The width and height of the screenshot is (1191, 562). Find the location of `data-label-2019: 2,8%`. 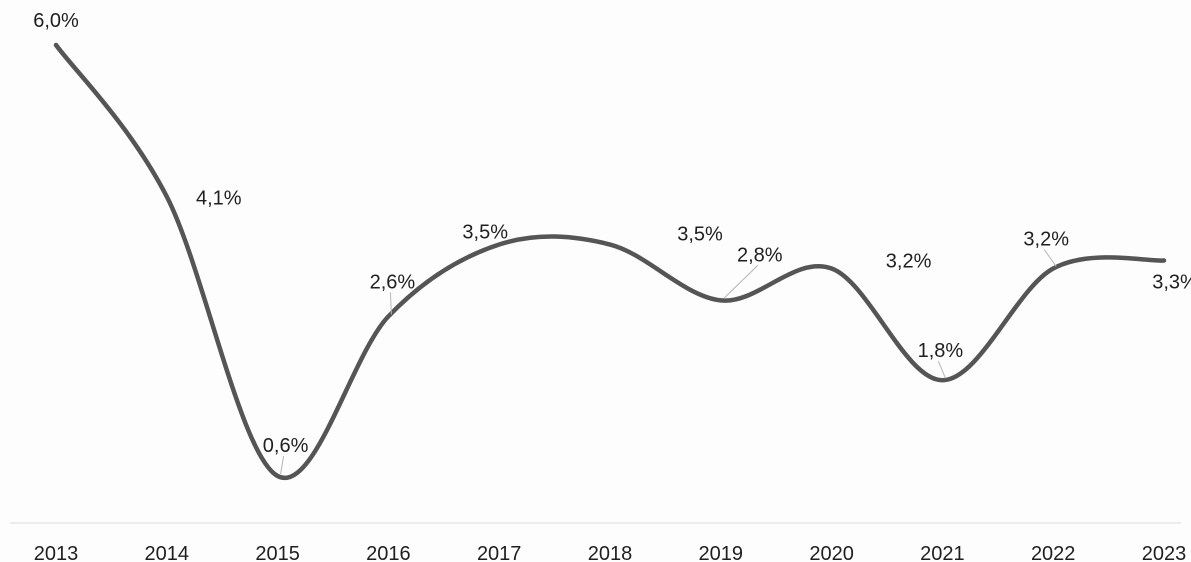

data-label-2019: 2,8% is located at coordinates (760, 255).